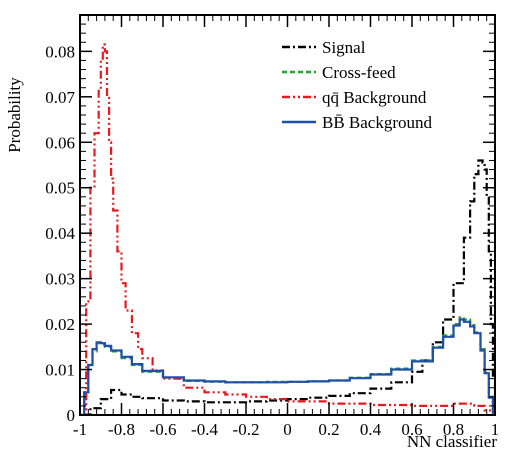  I want to click on y-tick-label-7: 0.07, so click(60, 97).